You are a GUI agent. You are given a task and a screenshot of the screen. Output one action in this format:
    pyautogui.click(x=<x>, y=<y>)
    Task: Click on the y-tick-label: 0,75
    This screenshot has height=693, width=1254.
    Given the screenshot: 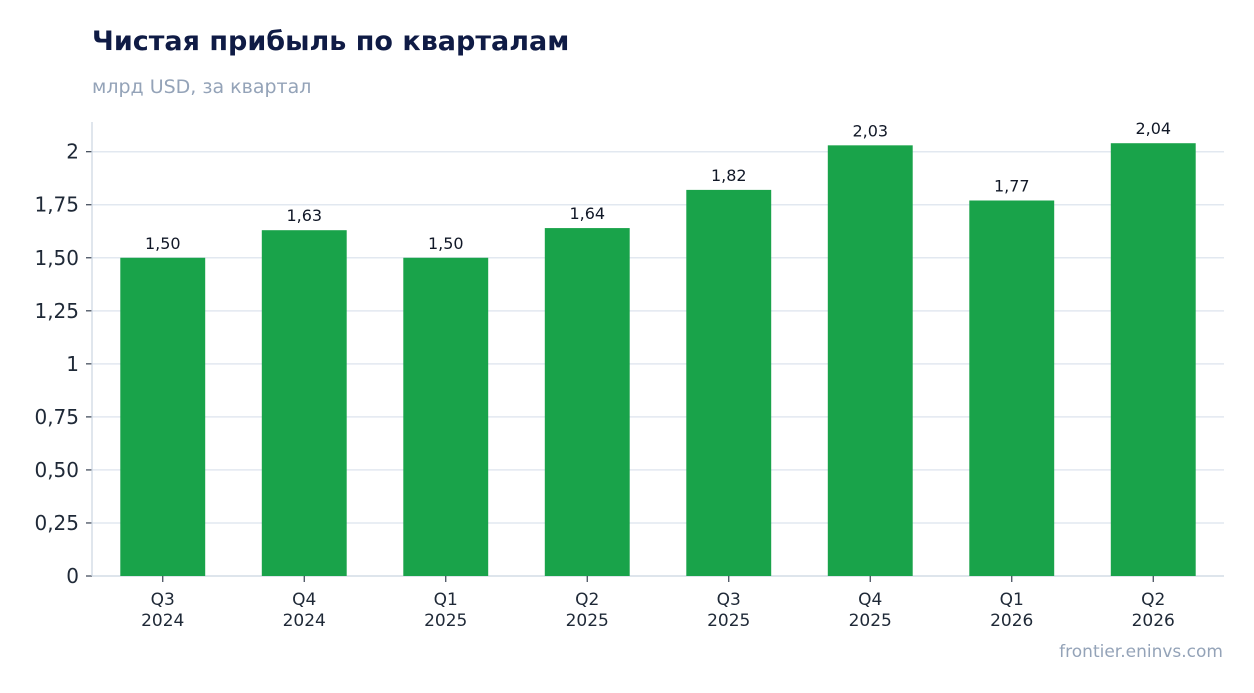 What is the action you would take?
    pyautogui.click(x=56, y=417)
    